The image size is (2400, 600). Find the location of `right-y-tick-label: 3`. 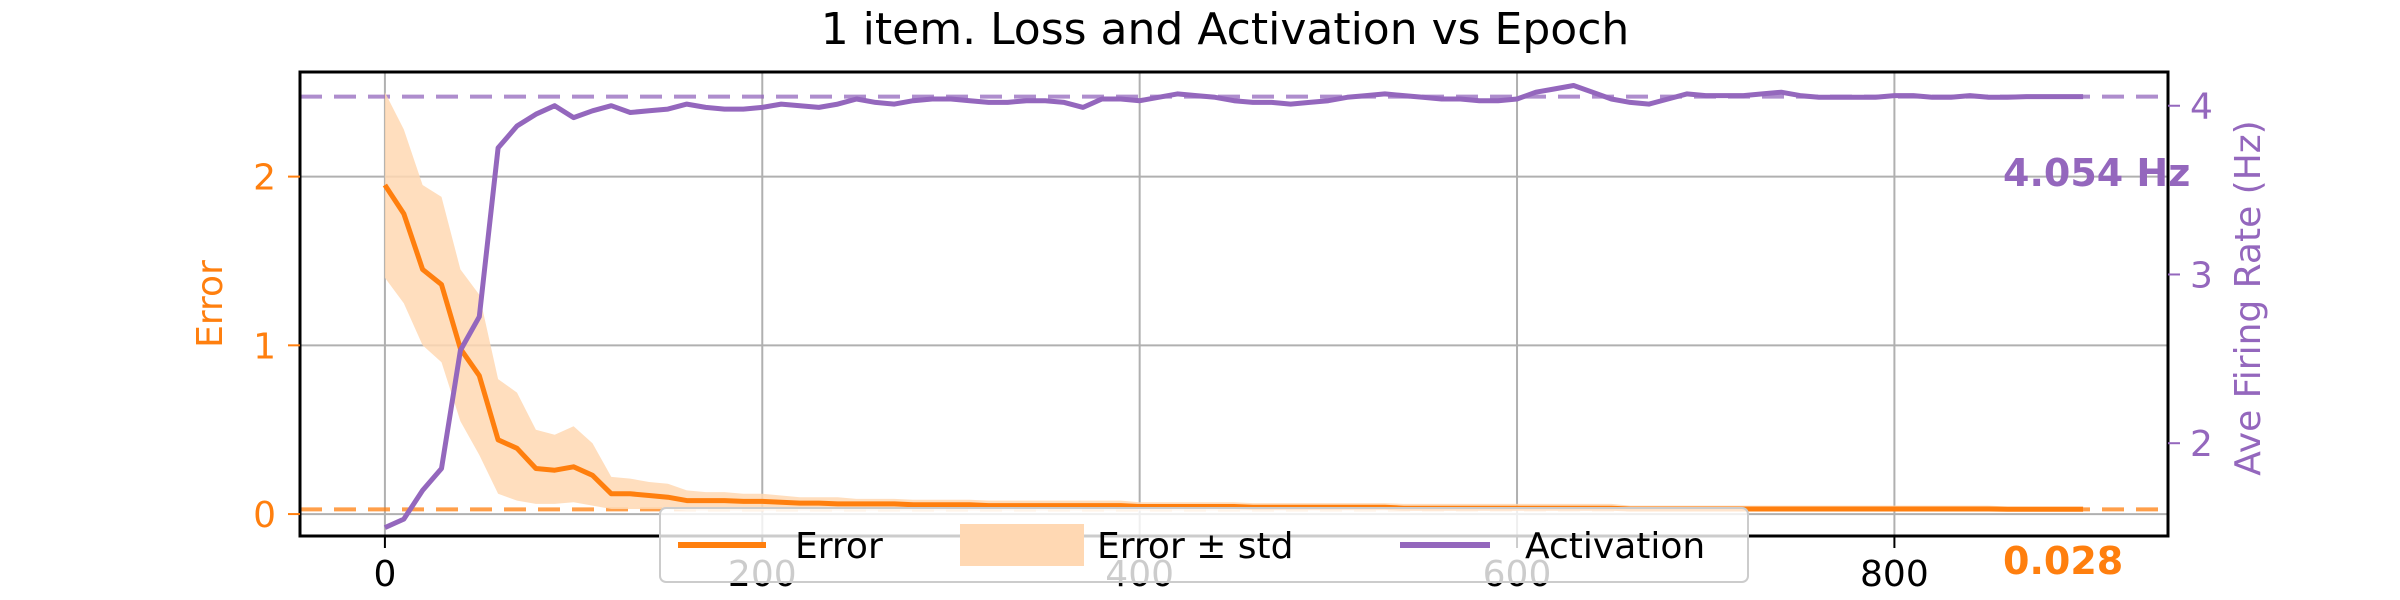

right-y-tick-label: 3 is located at coordinates (2201, 275).